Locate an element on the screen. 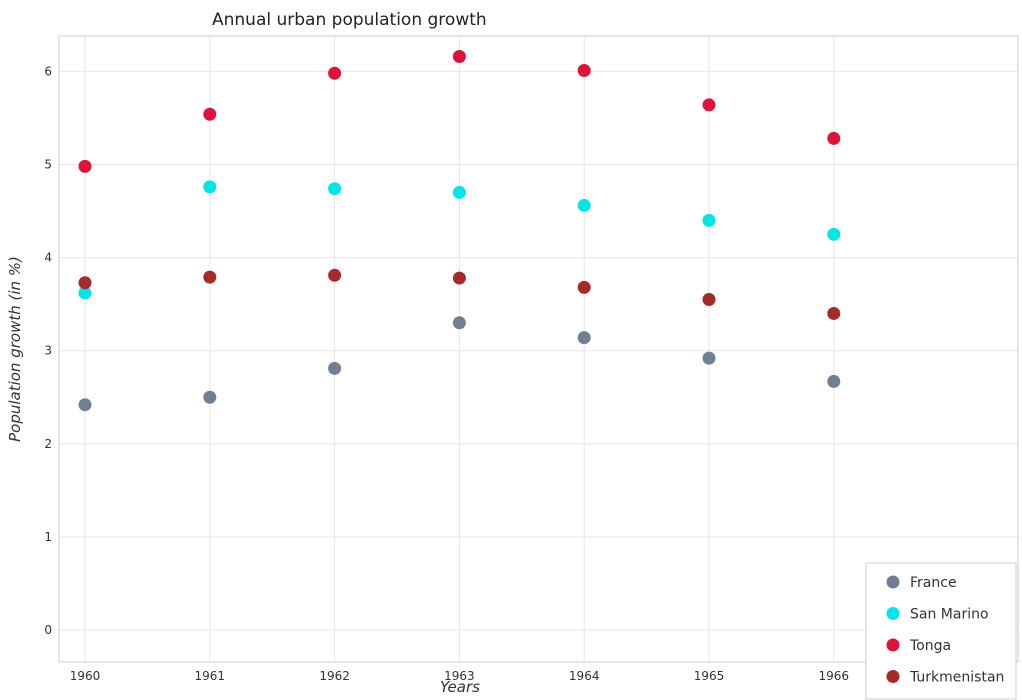 The image size is (1022, 700). x-axis-title: Years is located at coordinates (460, 687).